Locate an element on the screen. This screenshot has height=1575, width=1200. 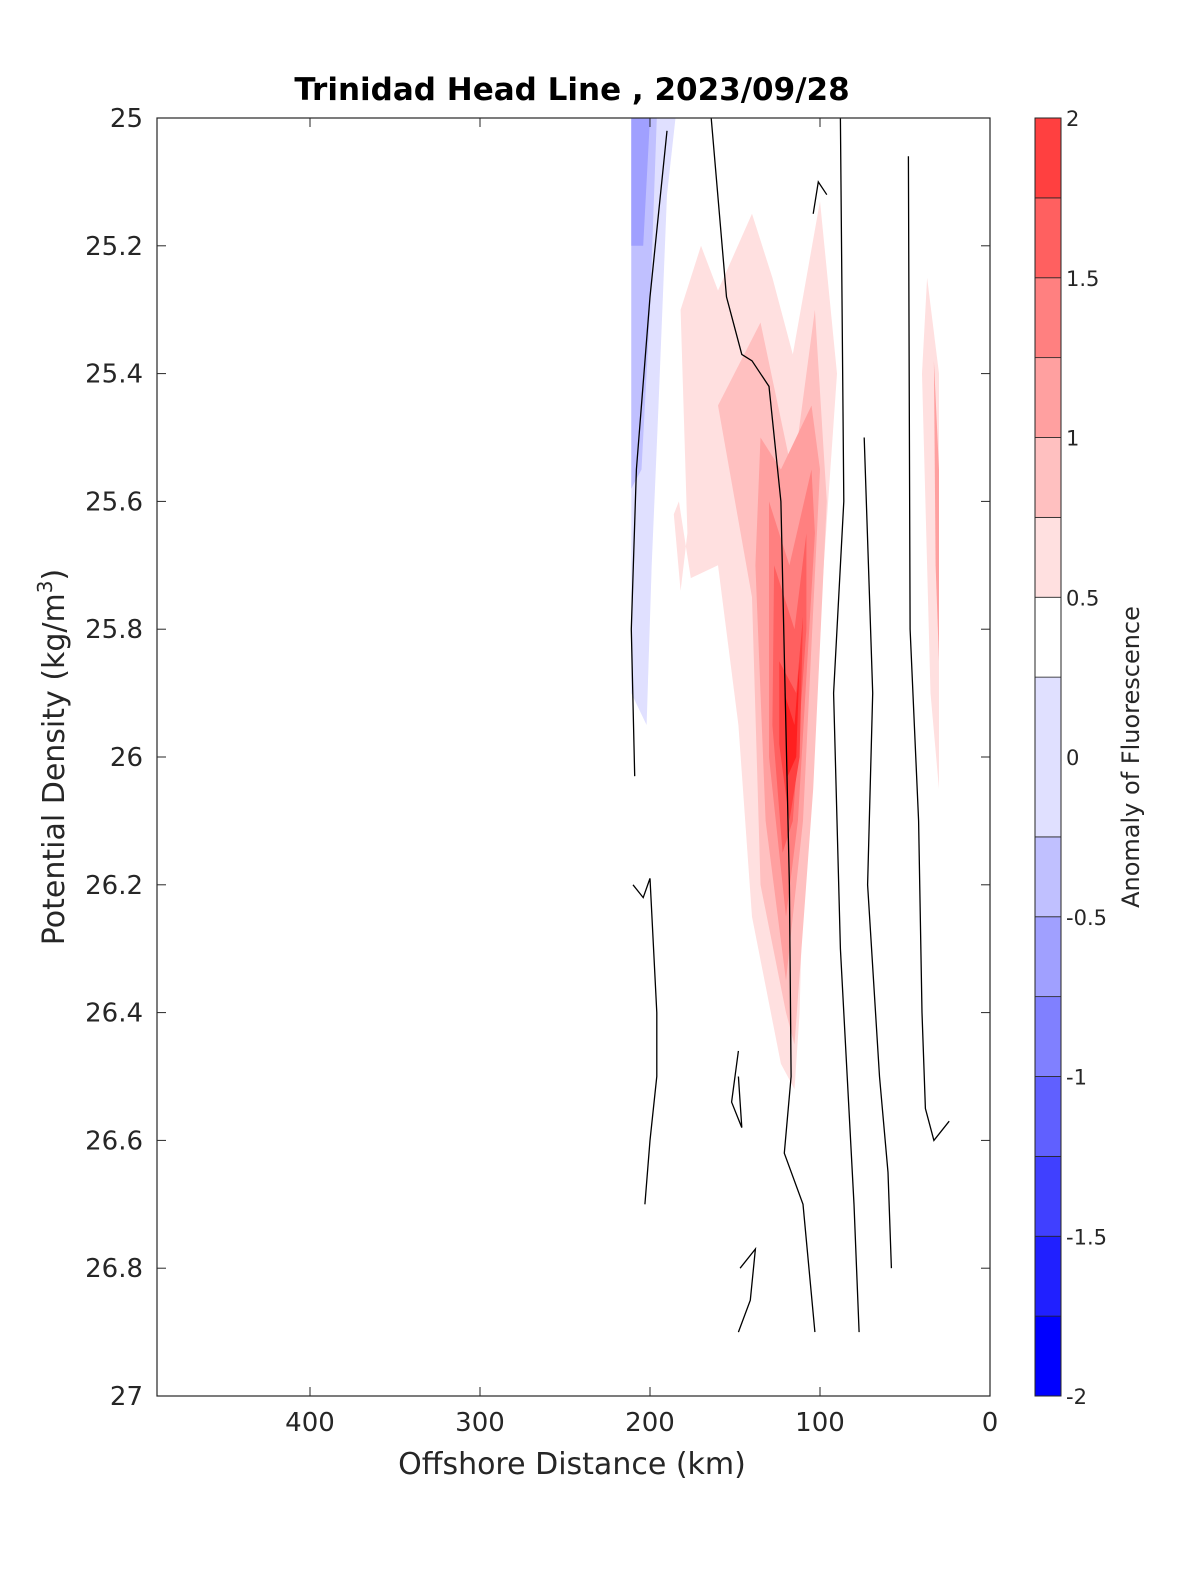
y-tick-label: 25.2 is located at coordinates (114, 247).